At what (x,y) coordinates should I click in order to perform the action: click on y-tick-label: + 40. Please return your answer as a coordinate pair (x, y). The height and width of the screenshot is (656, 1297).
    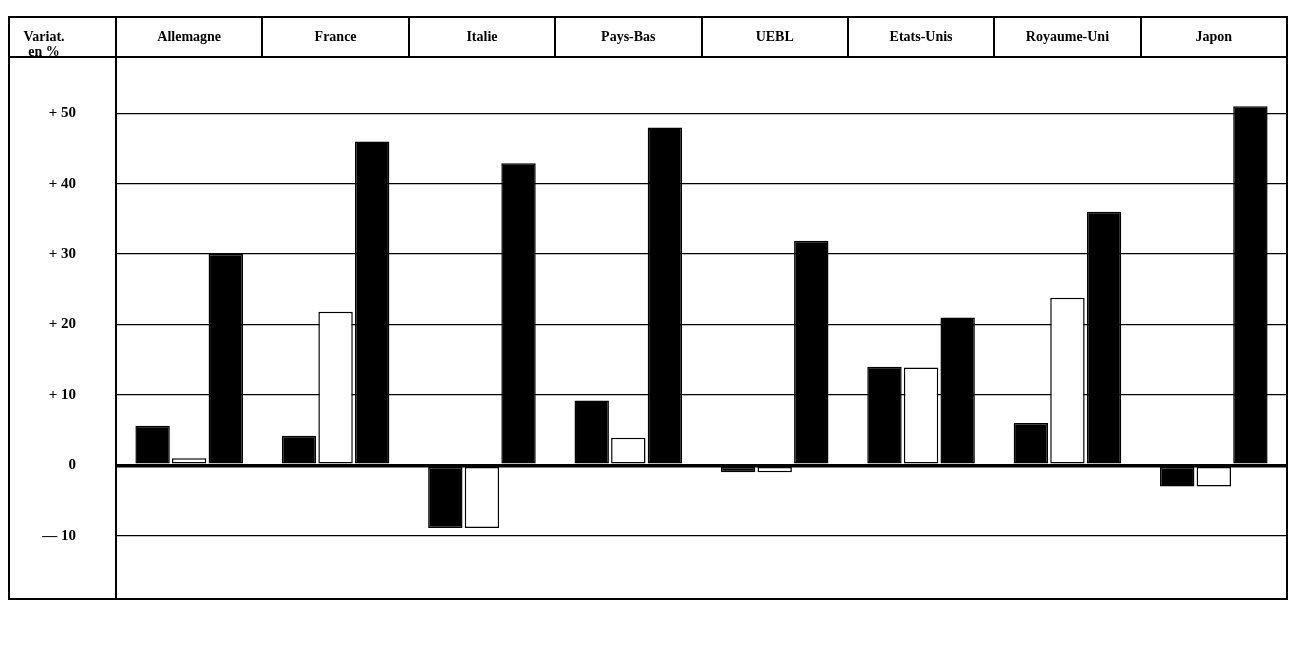
    Looking at the image, I should click on (62, 182).